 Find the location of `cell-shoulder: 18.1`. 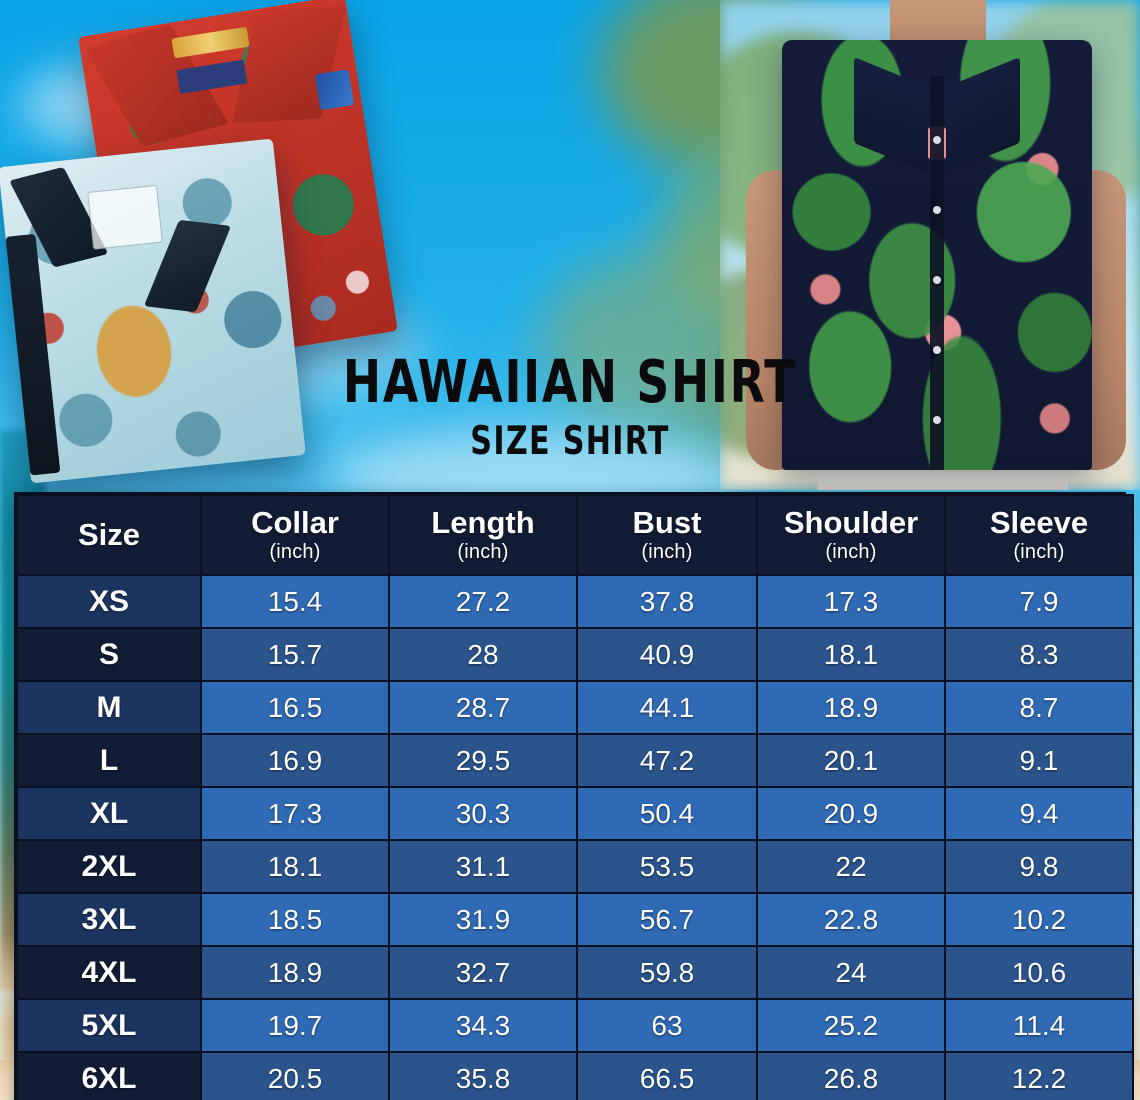

cell-shoulder: 18.1 is located at coordinates (851, 654).